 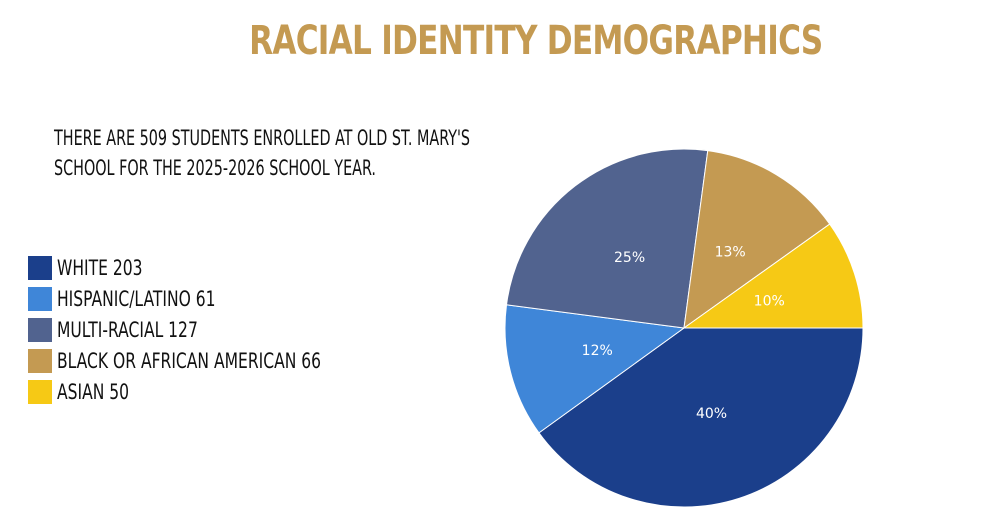 What do you see at coordinates (595, 369) in the screenshot?
I see `pie-slice-hispanic-latino` at bounding box center [595, 369].